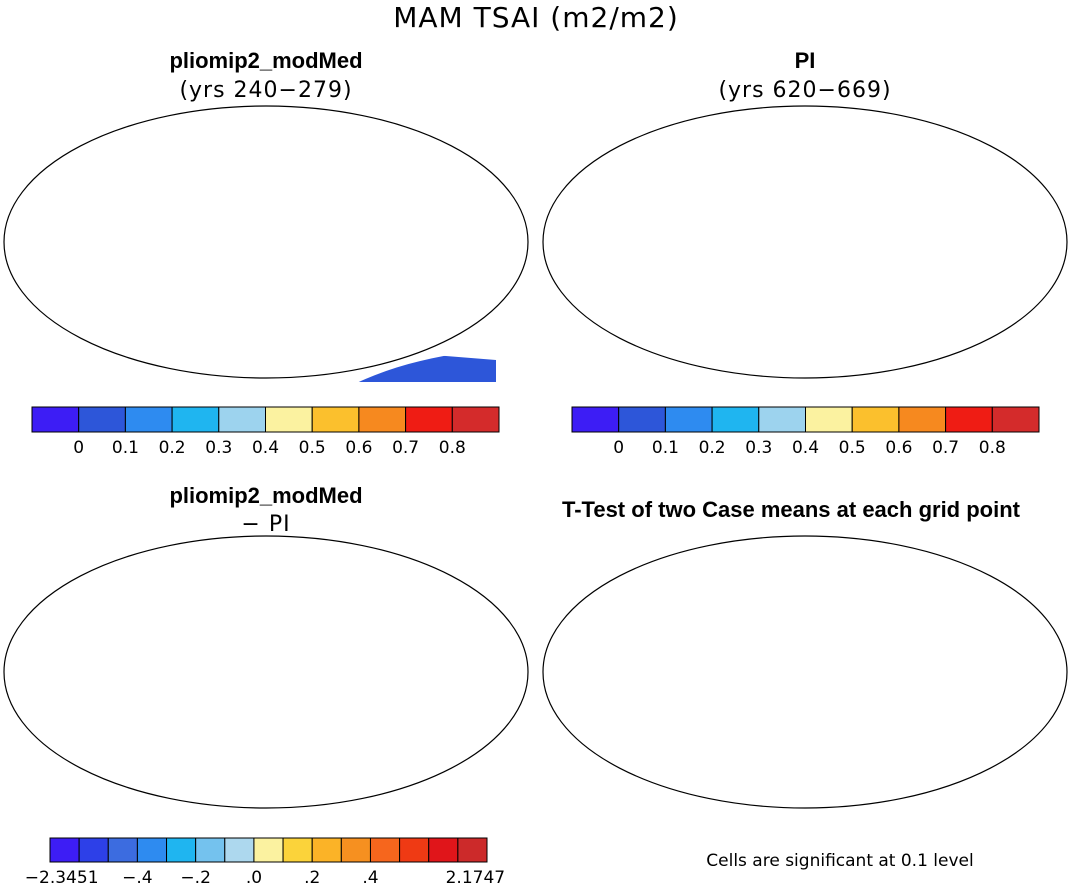  What do you see at coordinates (265, 90) in the screenshot?
I see `panel-subtitle: (yrs 240−279)` at bounding box center [265, 90].